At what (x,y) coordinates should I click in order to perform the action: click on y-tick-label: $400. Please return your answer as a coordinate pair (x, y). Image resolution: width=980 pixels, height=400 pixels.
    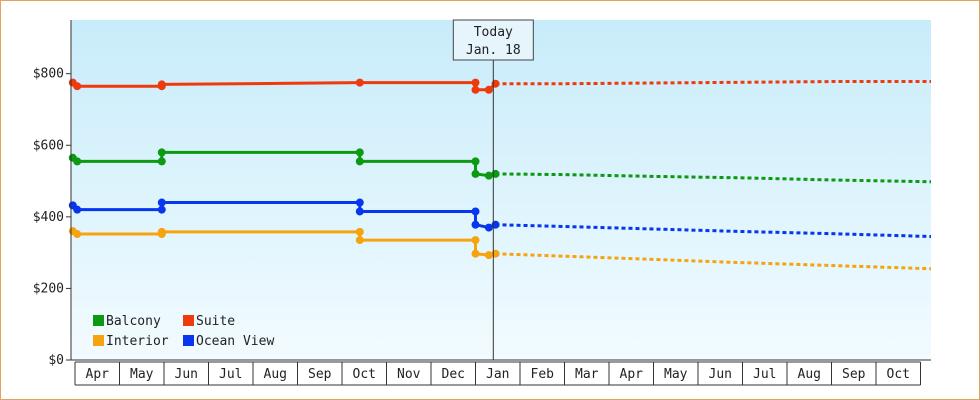
    Looking at the image, I should click on (48, 217).